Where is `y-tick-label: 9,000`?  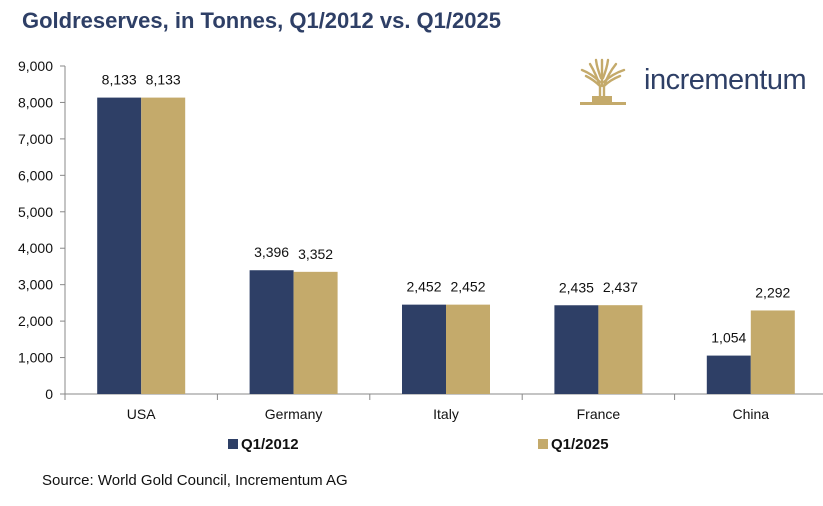 y-tick-label: 9,000 is located at coordinates (35, 66).